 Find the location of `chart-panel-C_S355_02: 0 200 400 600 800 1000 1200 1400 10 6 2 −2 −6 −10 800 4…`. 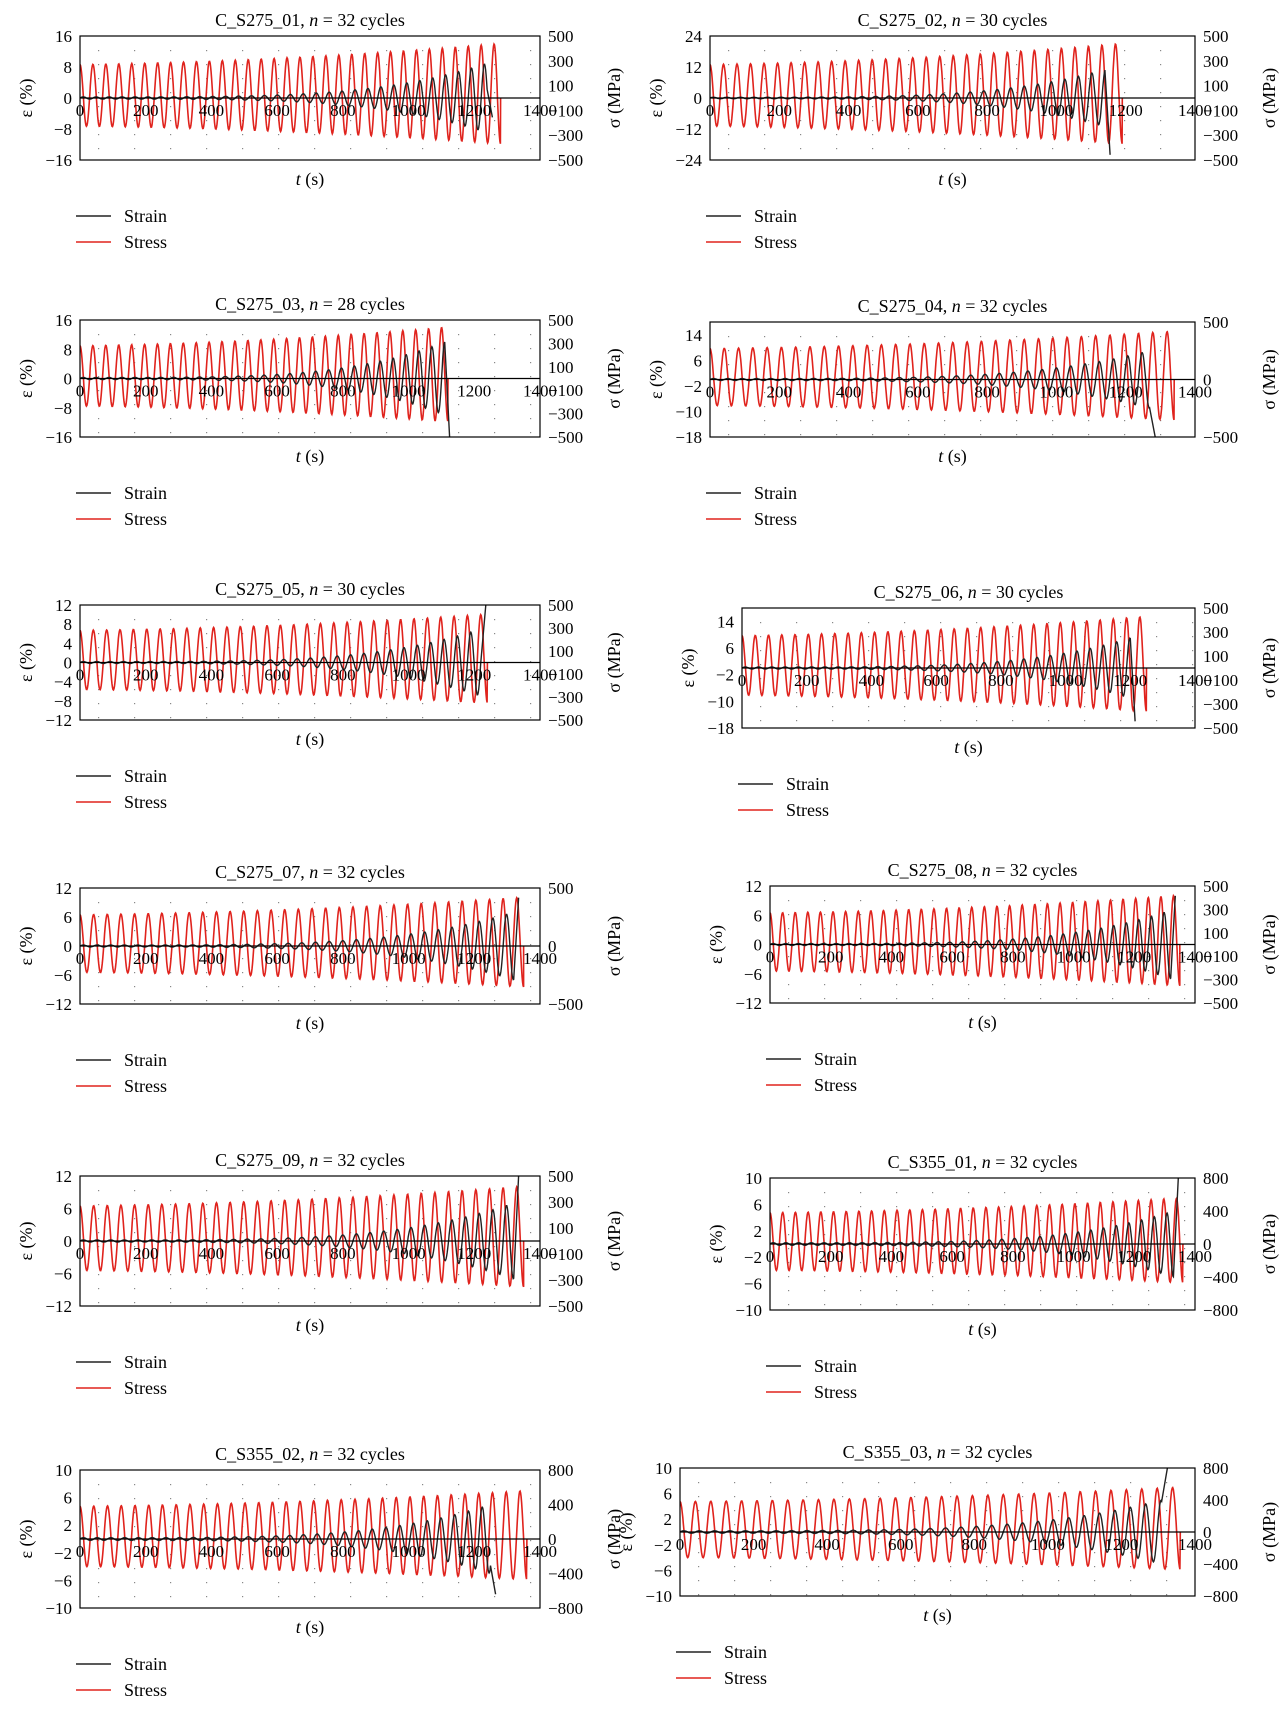

chart-panel-C_S355_02: 0 200 400 600 800 1000 1200 1400 10 6 2 −2 −6 −10 800 4… is located at coordinates (320, 1572).